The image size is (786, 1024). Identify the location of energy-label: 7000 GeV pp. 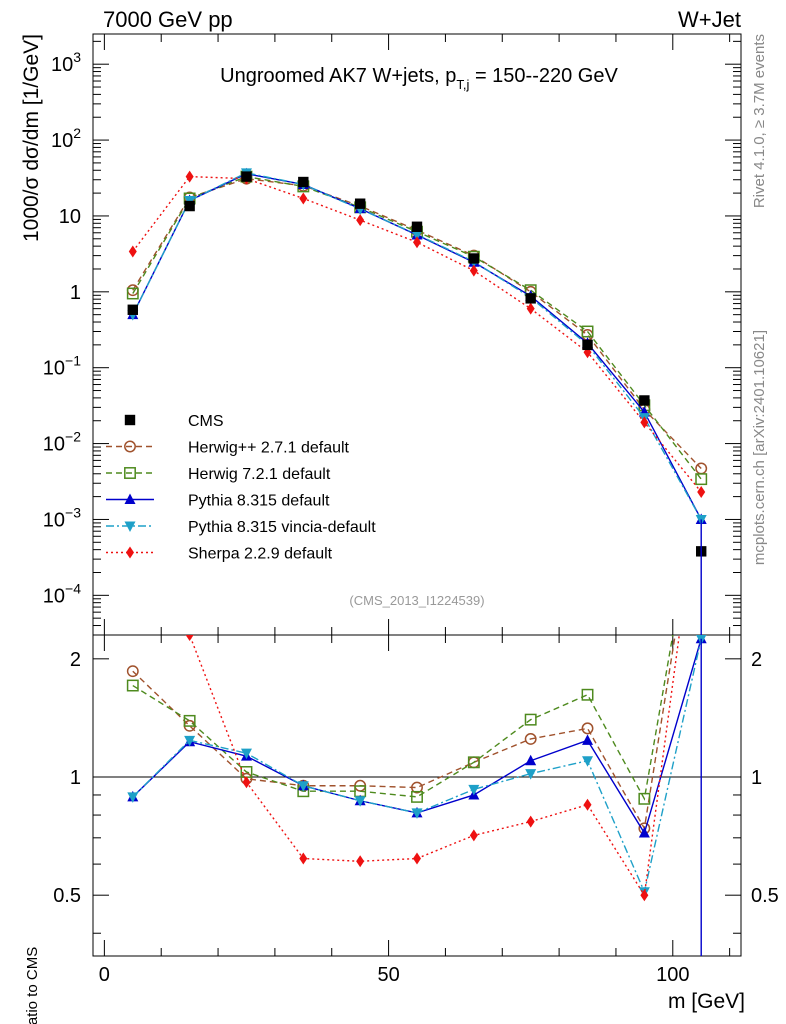
(168, 19).